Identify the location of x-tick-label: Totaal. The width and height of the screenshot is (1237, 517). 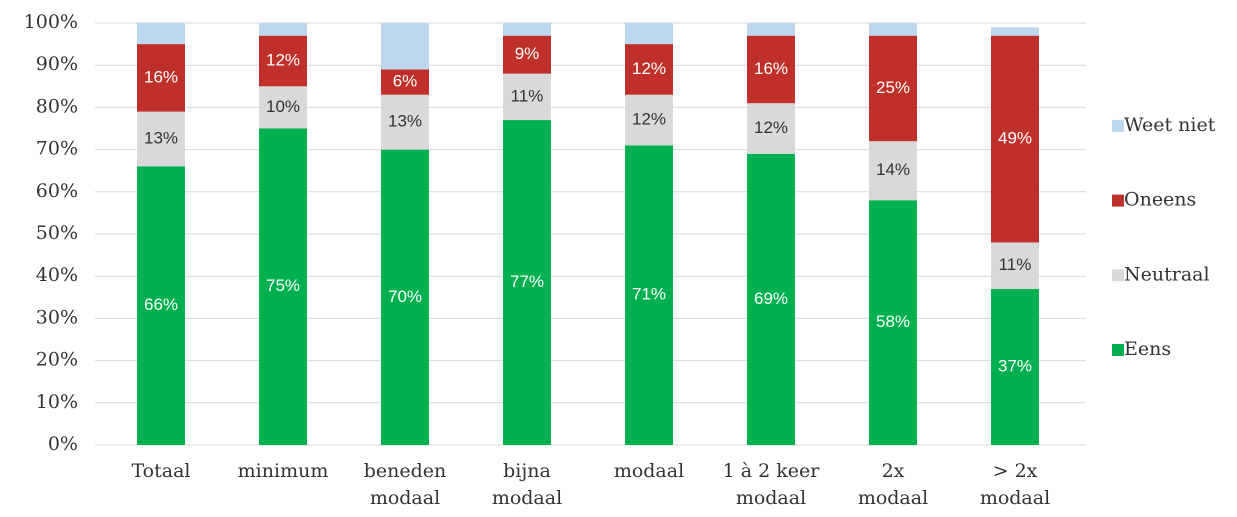
(161, 471).